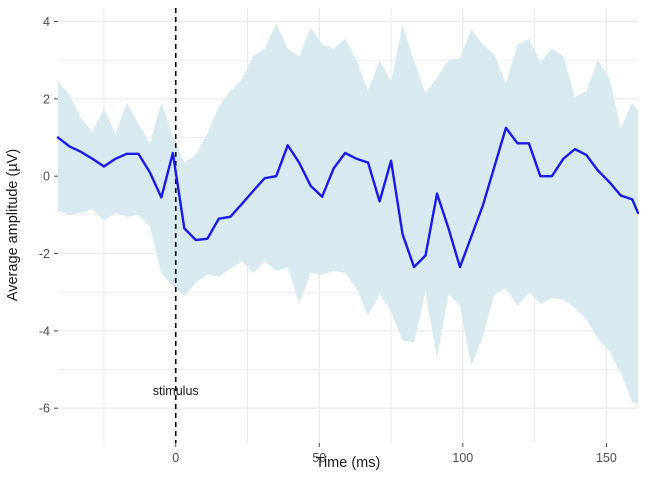  What do you see at coordinates (44, 409) in the screenshot?
I see `y-tick-label: -6` at bounding box center [44, 409].